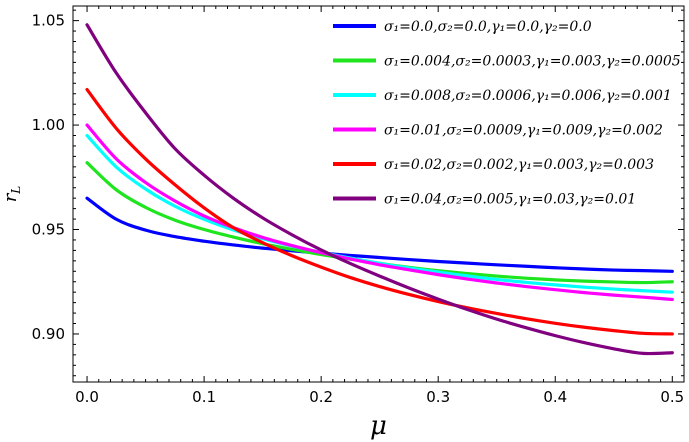 The width and height of the screenshot is (689, 442). Describe the element at coordinates (488, 27) in the screenshot. I see `legend-entry-1: σ₁=0.0,σ₂=0.0,γ₁=0.0,γ₂=0.0` at that location.